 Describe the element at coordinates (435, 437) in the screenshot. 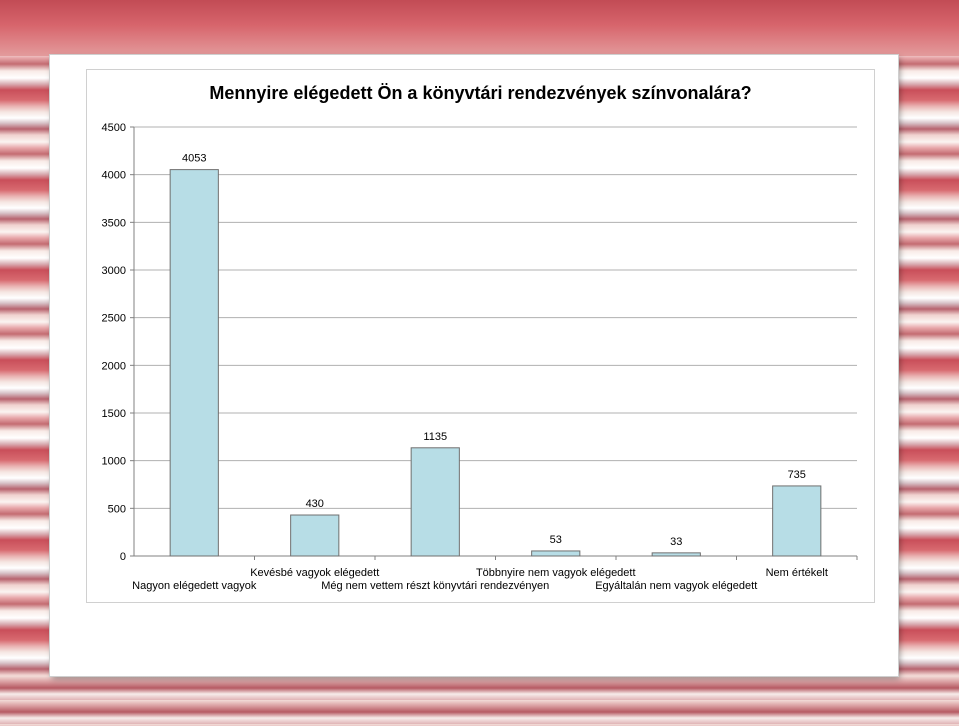

I see `data-label: 1135` at that location.